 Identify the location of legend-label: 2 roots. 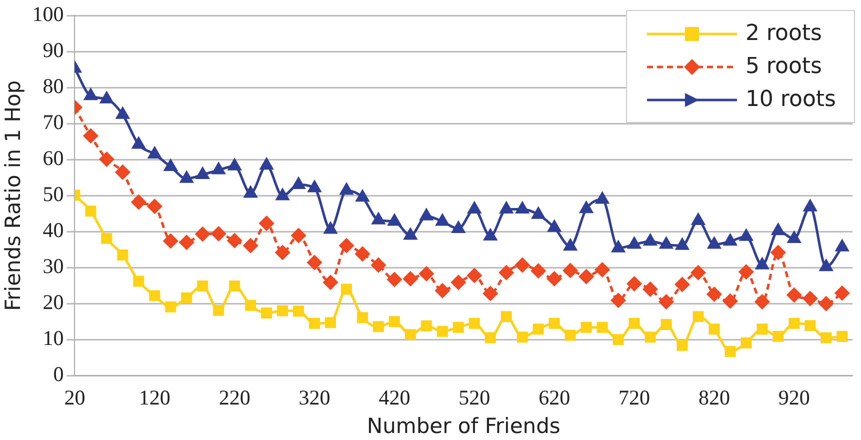
(783, 33).